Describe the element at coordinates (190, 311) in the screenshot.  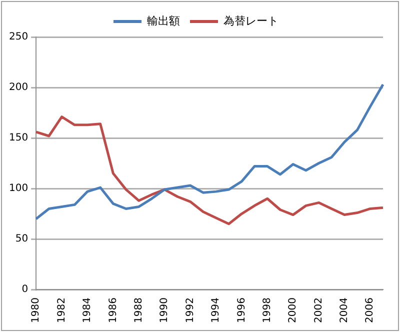
I see `x-tick-label: 1992` at that location.